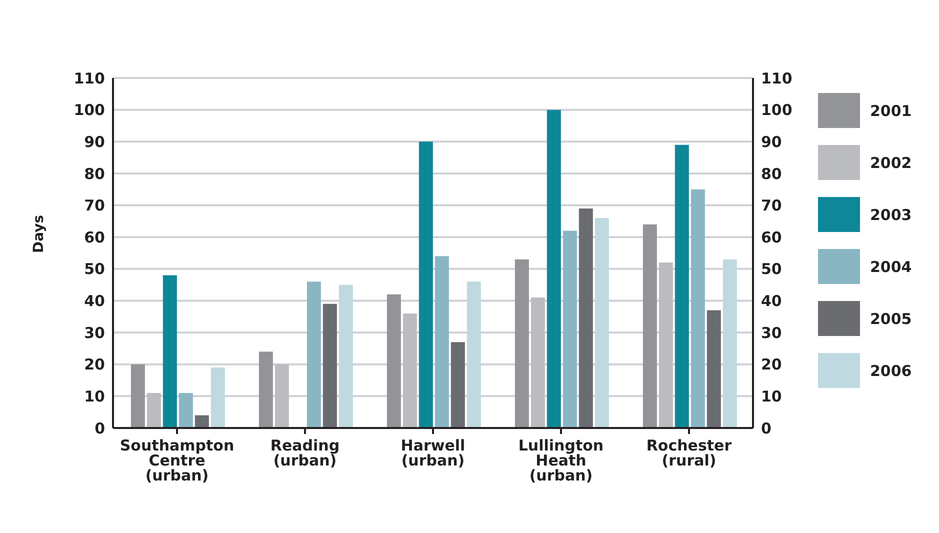 This screenshot has height=533, width=939. Describe the element at coordinates (94, 237) in the screenshot. I see `y-tick-label: 60` at that location.